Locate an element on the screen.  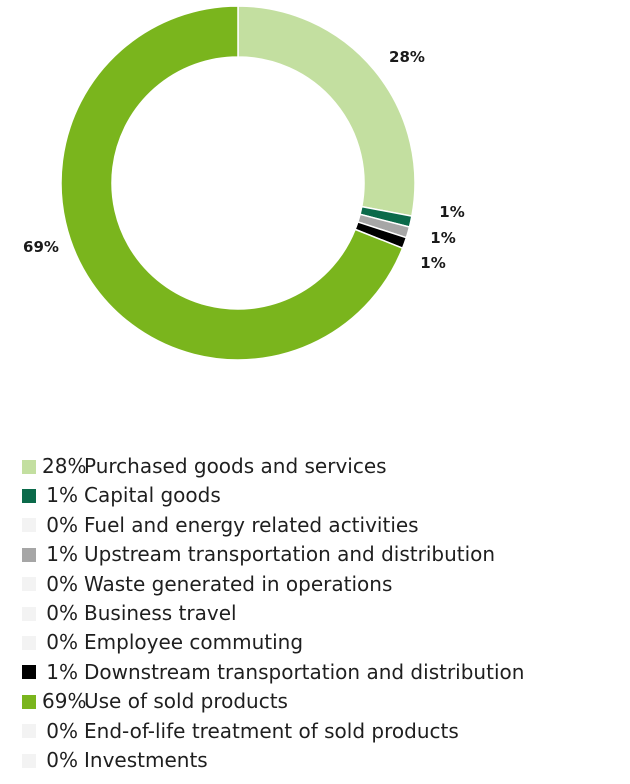
legend-item: 28% Purchased goods and services is located at coordinates (322, 466).